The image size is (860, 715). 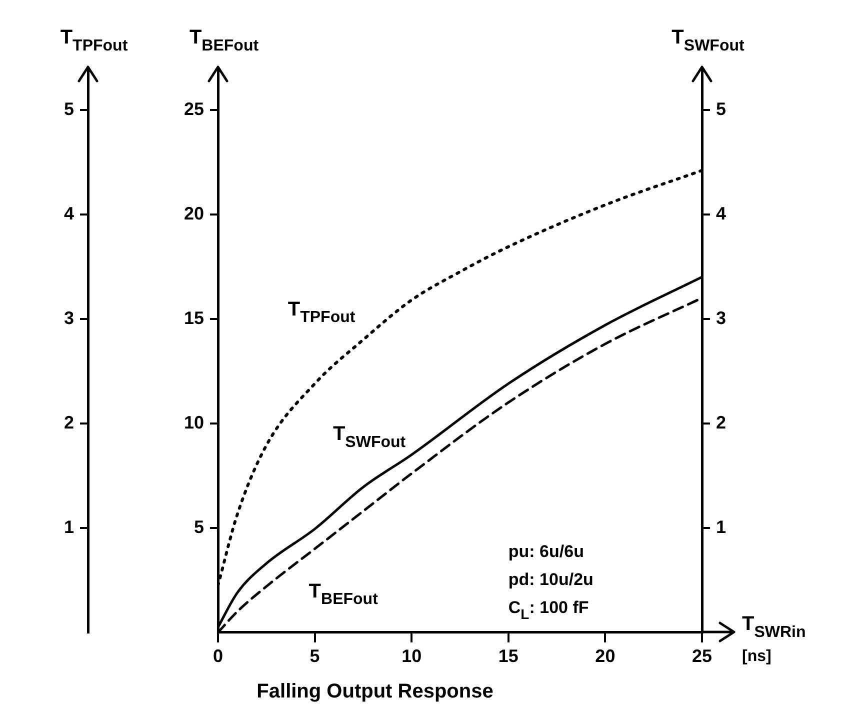 What do you see at coordinates (721, 213) in the screenshot?
I see `y2-tick-label: 4` at bounding box center [721, 213].